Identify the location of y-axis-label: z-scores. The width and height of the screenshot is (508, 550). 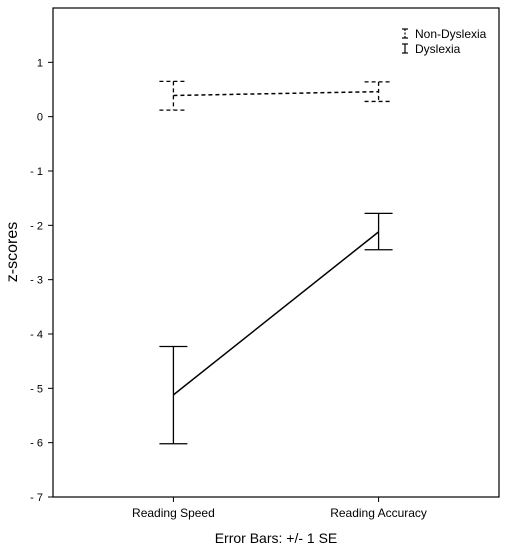
(12, 252).